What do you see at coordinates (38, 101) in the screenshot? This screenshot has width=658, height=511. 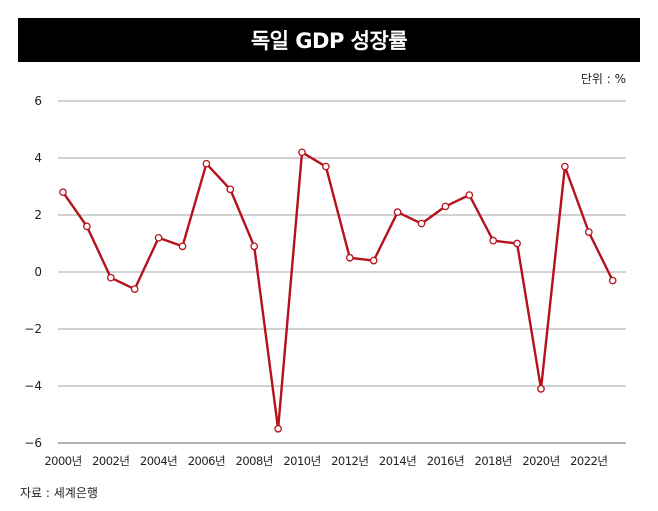 I see `y-tick-label: 6` at bounding box center [38, 101].